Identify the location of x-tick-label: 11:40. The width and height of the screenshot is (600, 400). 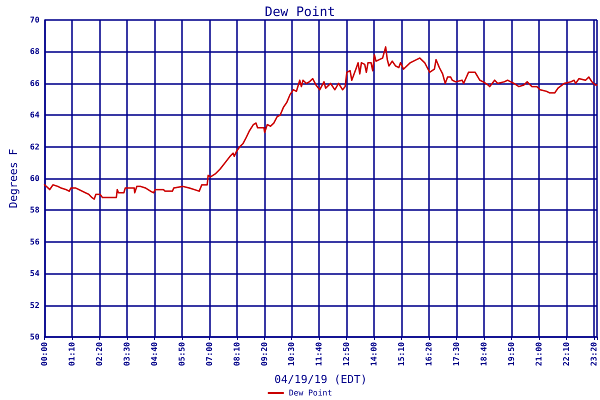
(319, 354).